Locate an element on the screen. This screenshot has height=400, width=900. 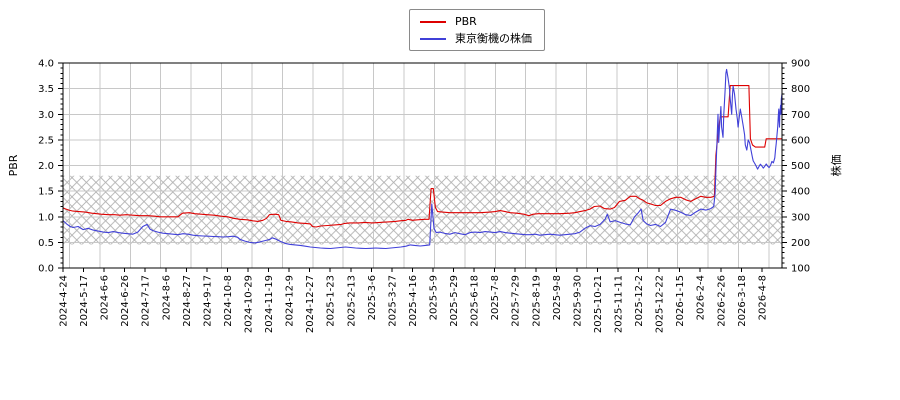
x-tick-label: 2025-4-16 is located at coordinates (413, 301).